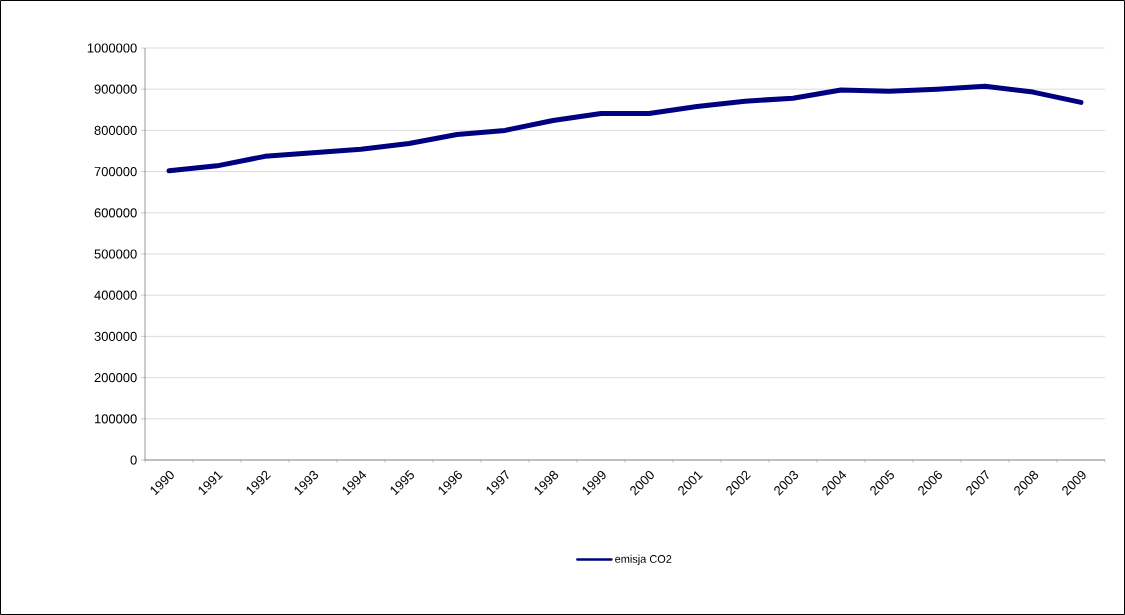 This screenshot has height=615, width=1125. What do you see at coordinates (116, 419) in the screenshot?
I see `y-tick-label: 100000` at bounding box center [116, 419].